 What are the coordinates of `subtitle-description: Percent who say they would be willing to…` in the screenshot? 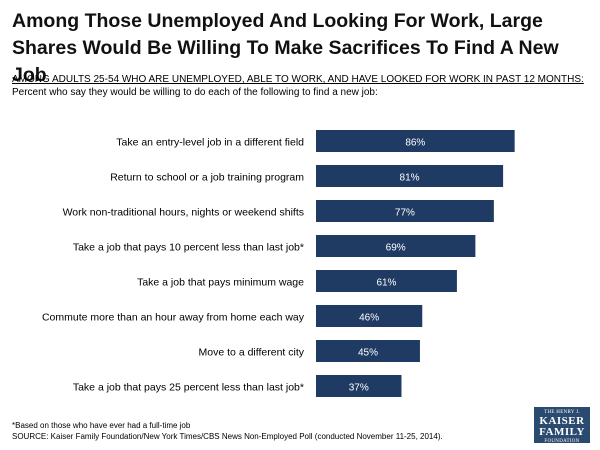 It's located at (195, 92).